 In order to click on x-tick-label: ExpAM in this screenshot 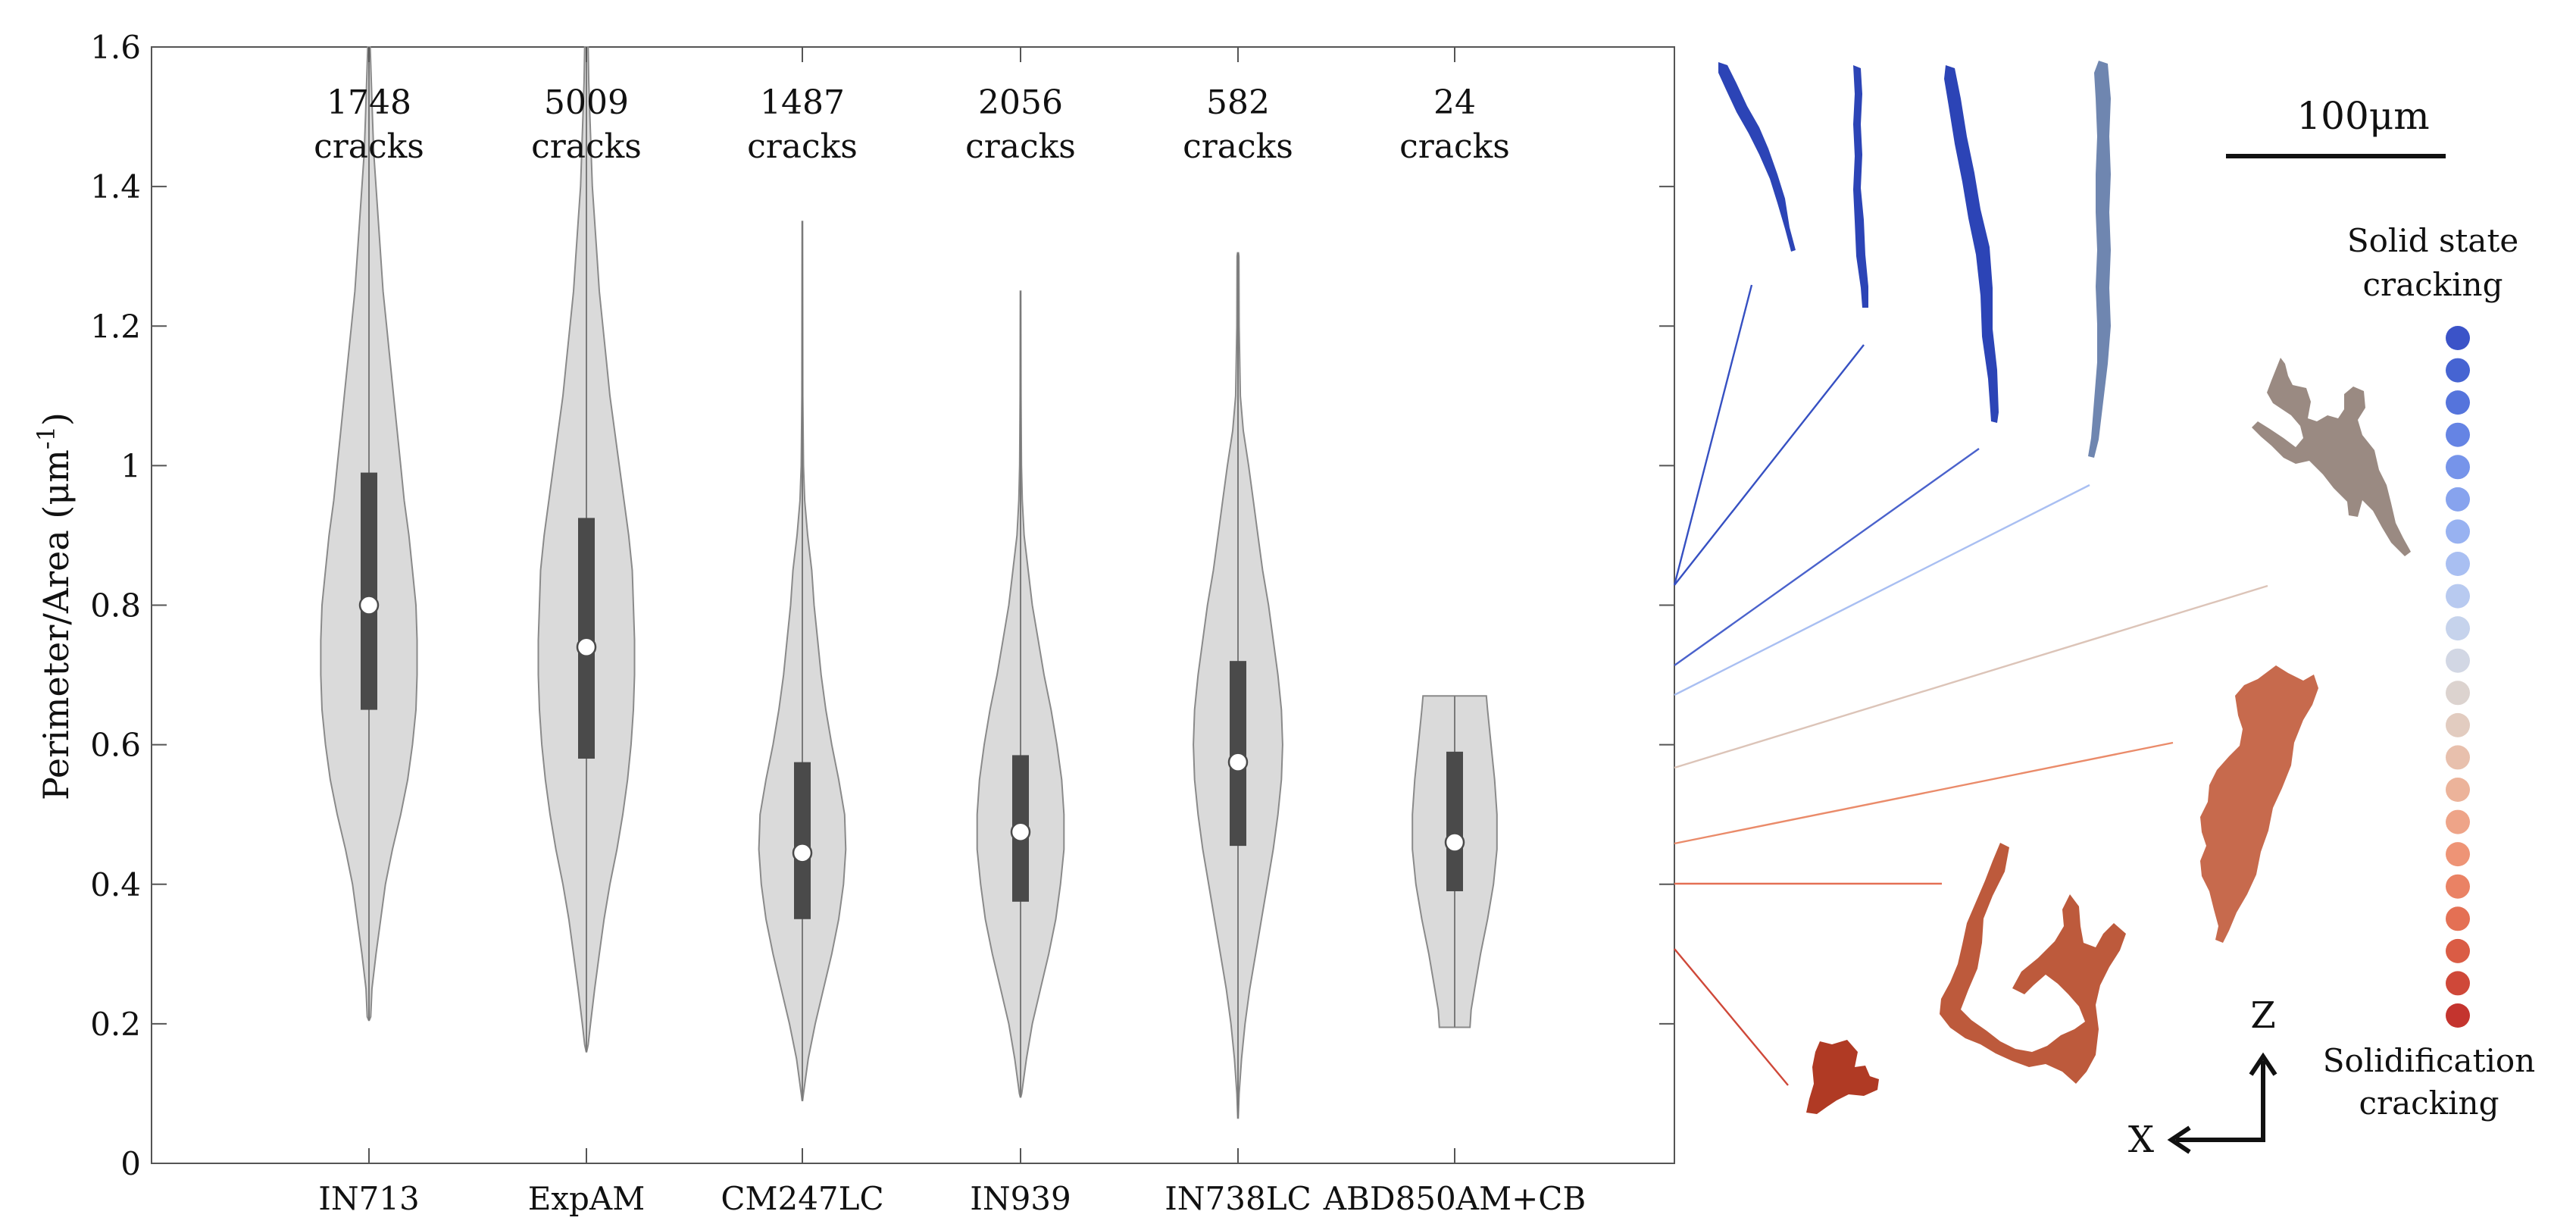, I will do `click(587, 1198)`.